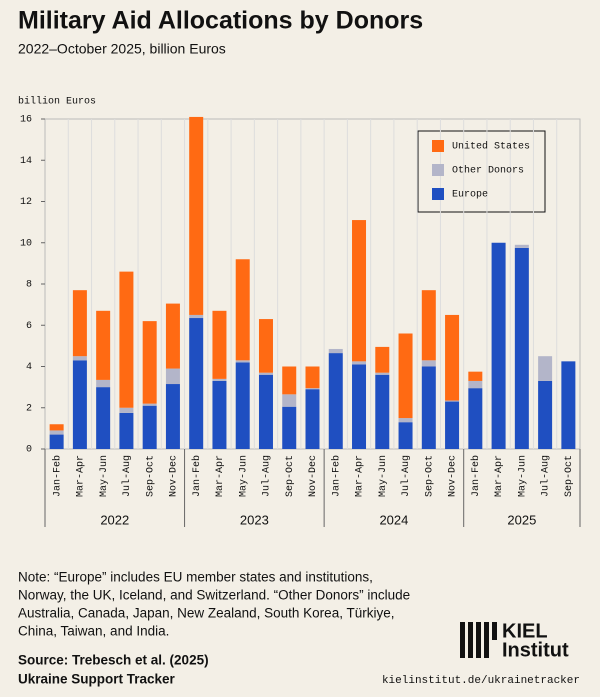 Image resolution: width=600 pixels, height=697 pixels. What do you see at coordinates (393, 519) in the screenshot?
I see `x-group-label: 2024` at bounding box center [393, 519].